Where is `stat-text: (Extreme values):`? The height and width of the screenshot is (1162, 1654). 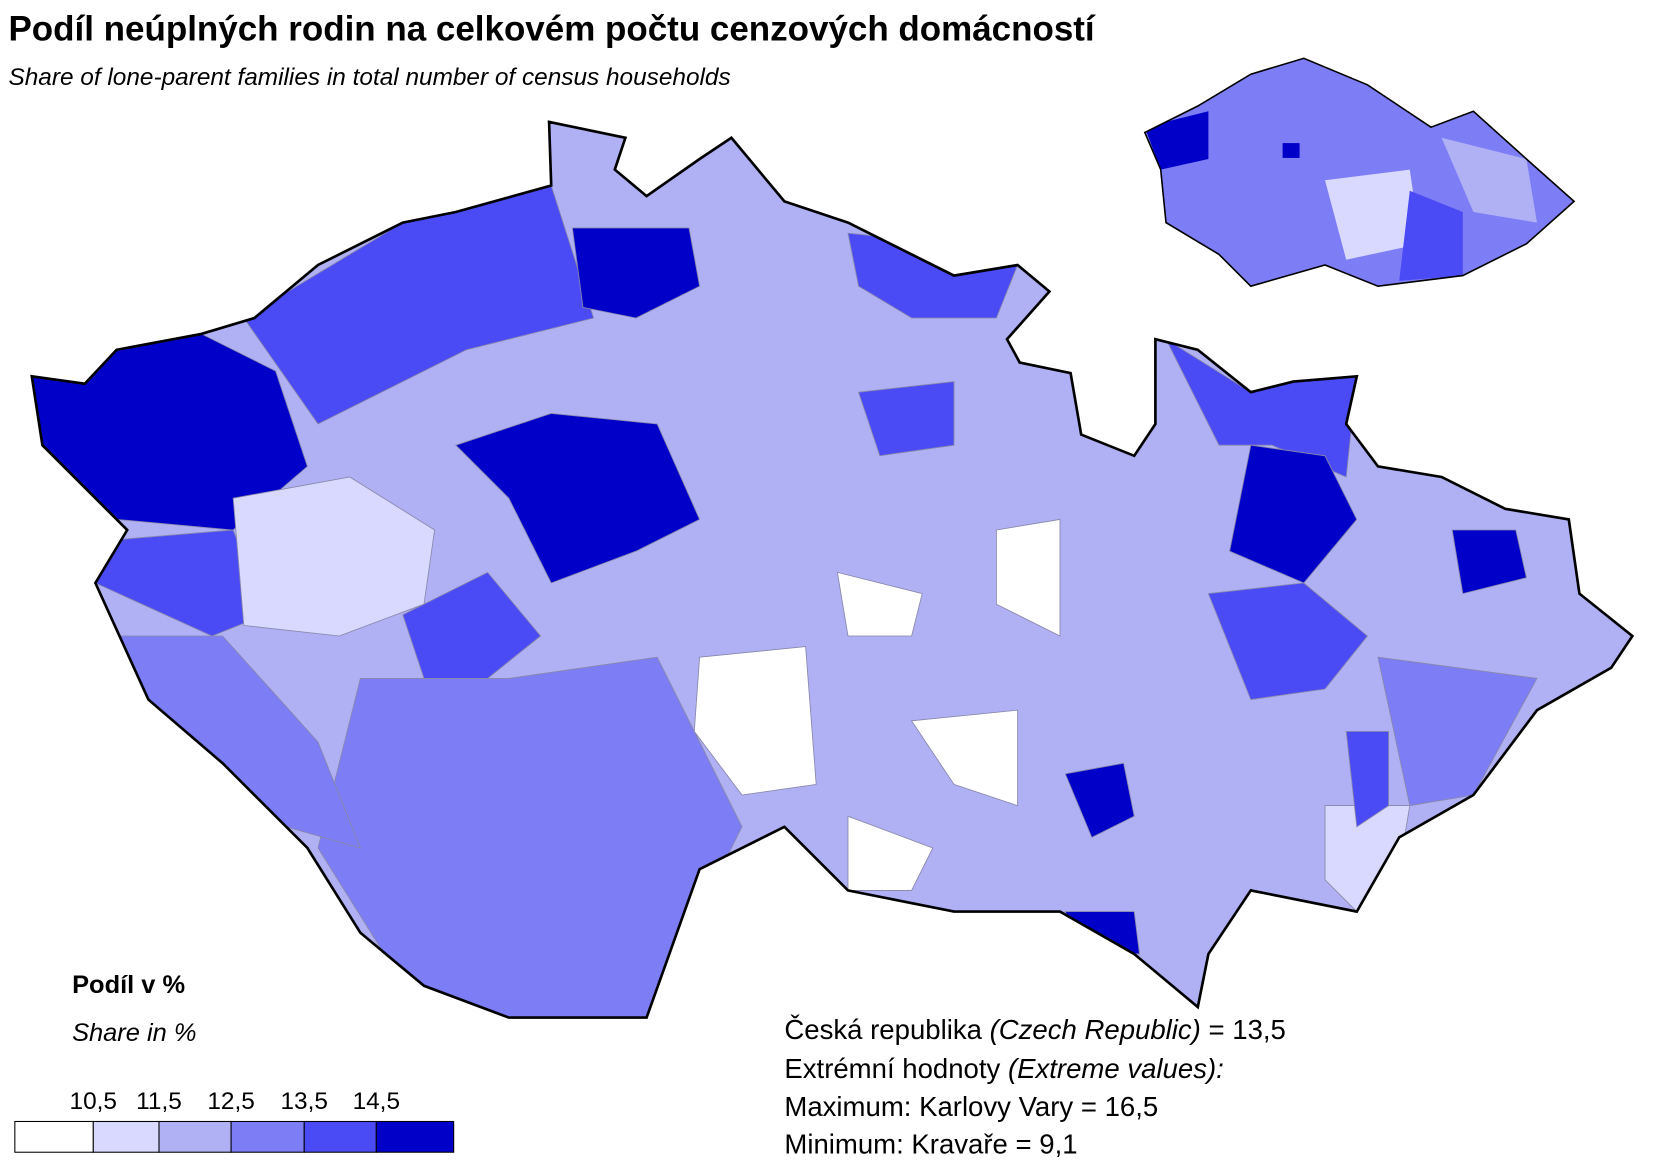
stat-text: (Extreme values): is located at coordinates (1116, 1068).